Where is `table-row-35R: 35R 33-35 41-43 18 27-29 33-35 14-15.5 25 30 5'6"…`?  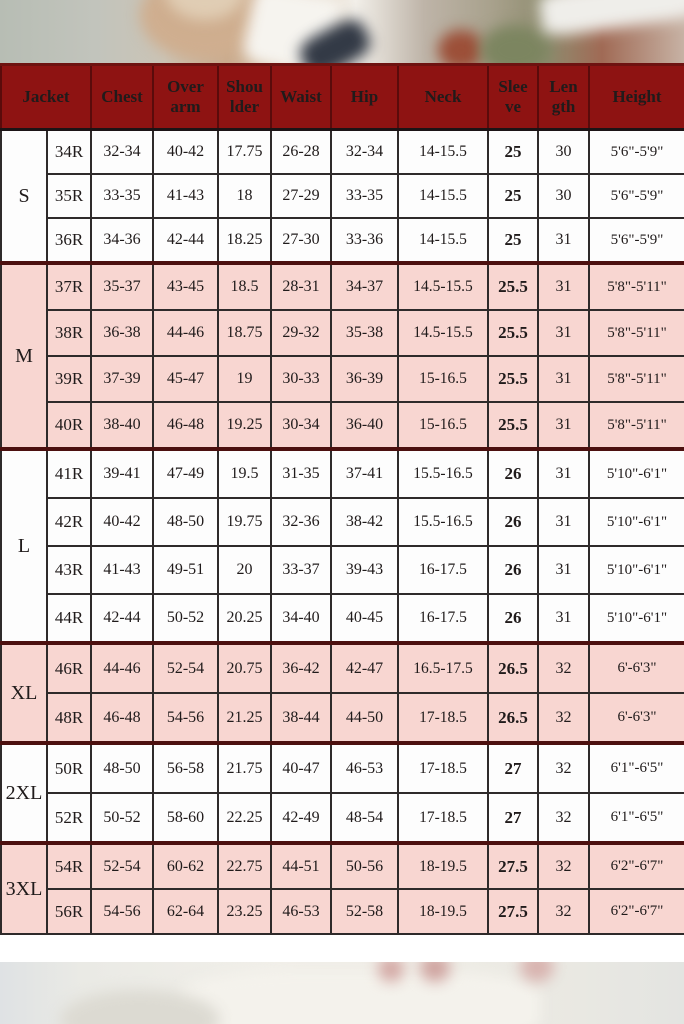 table-row-35R: 35R 33-35 41-43 18 27-29 33-35 14-15.5 25 30 5'6"… is located at coordinates (342, 196).